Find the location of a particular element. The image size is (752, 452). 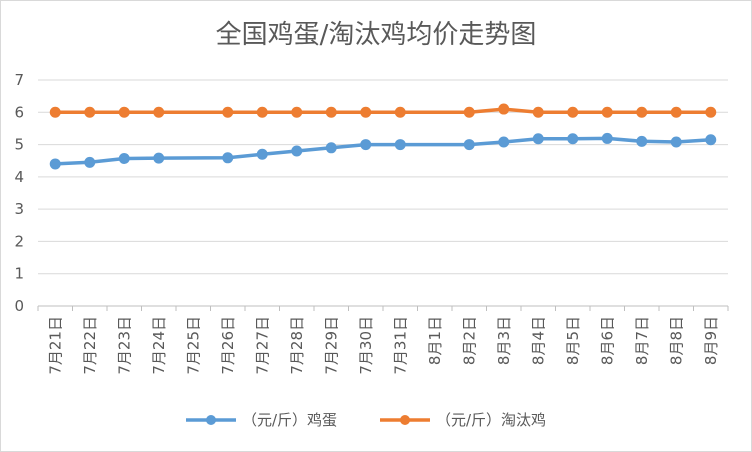

y-tick-label: 5 is located at coordinates (19, 145).